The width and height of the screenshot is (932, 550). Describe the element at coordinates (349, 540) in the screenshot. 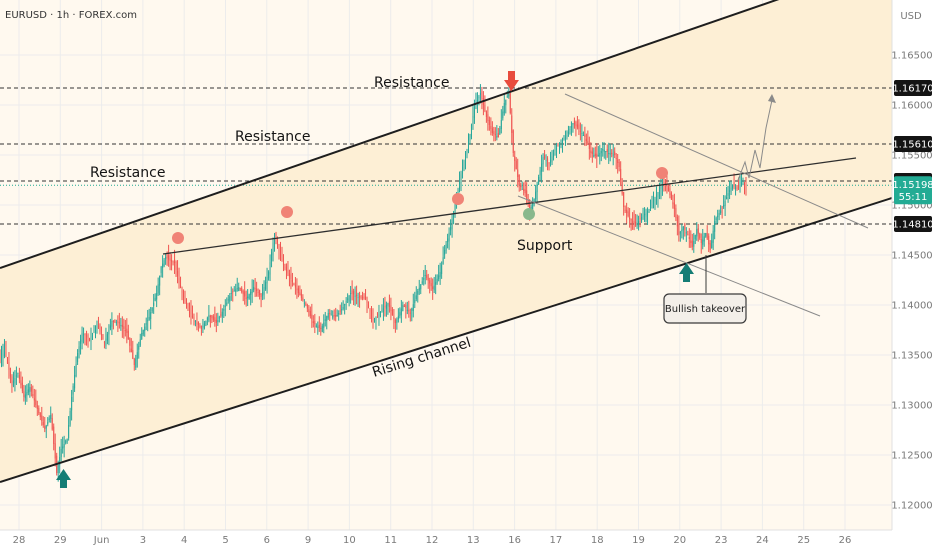

I see `x-tick-label: 10` at that location.